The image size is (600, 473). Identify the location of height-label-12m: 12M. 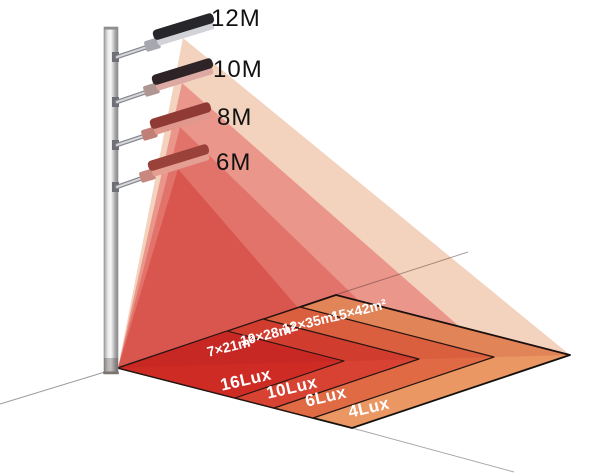
(236, 18).